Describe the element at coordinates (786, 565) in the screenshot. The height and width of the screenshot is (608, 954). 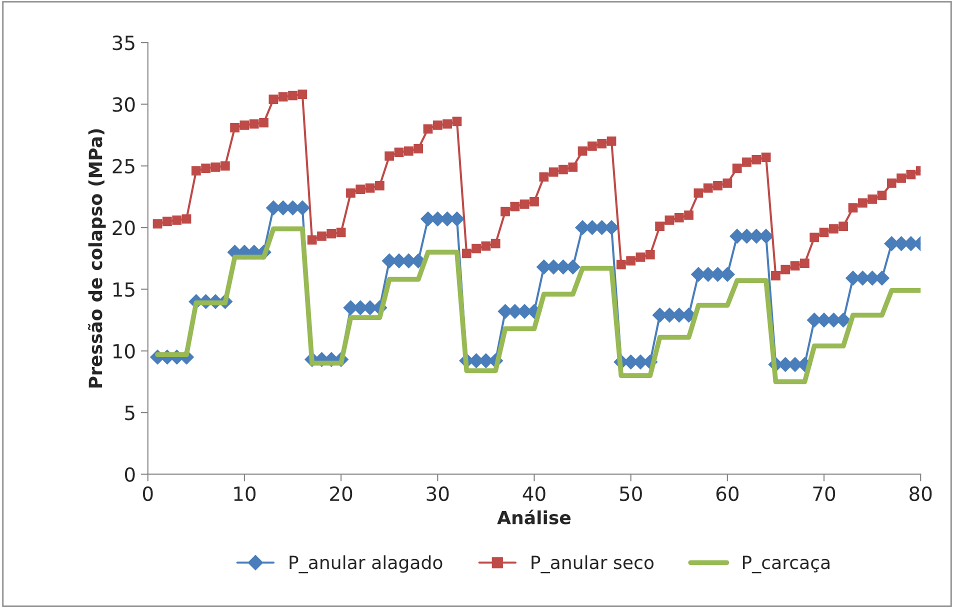
I see `legend-label: P_carcaça` at that location.